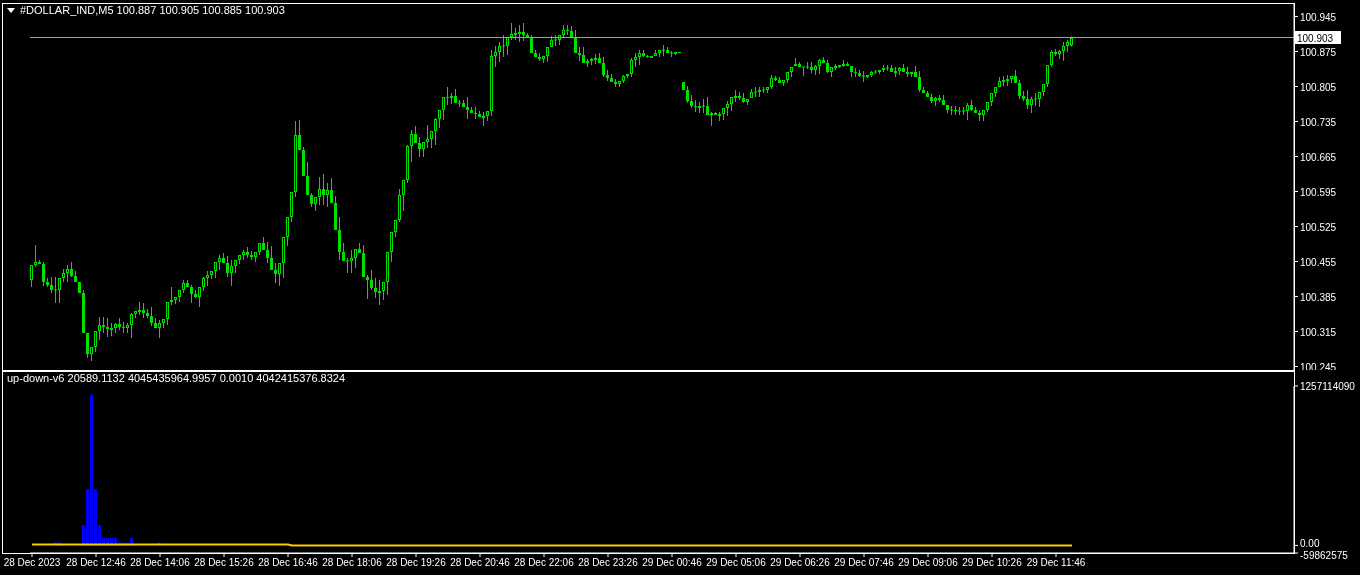 Image resolution: width=1360 pixels, height=575 pixels. Describe the element at coordinates (928, 563) in the screenshot. I see `x-tick-label: 29 Dec 09:06` at that location.